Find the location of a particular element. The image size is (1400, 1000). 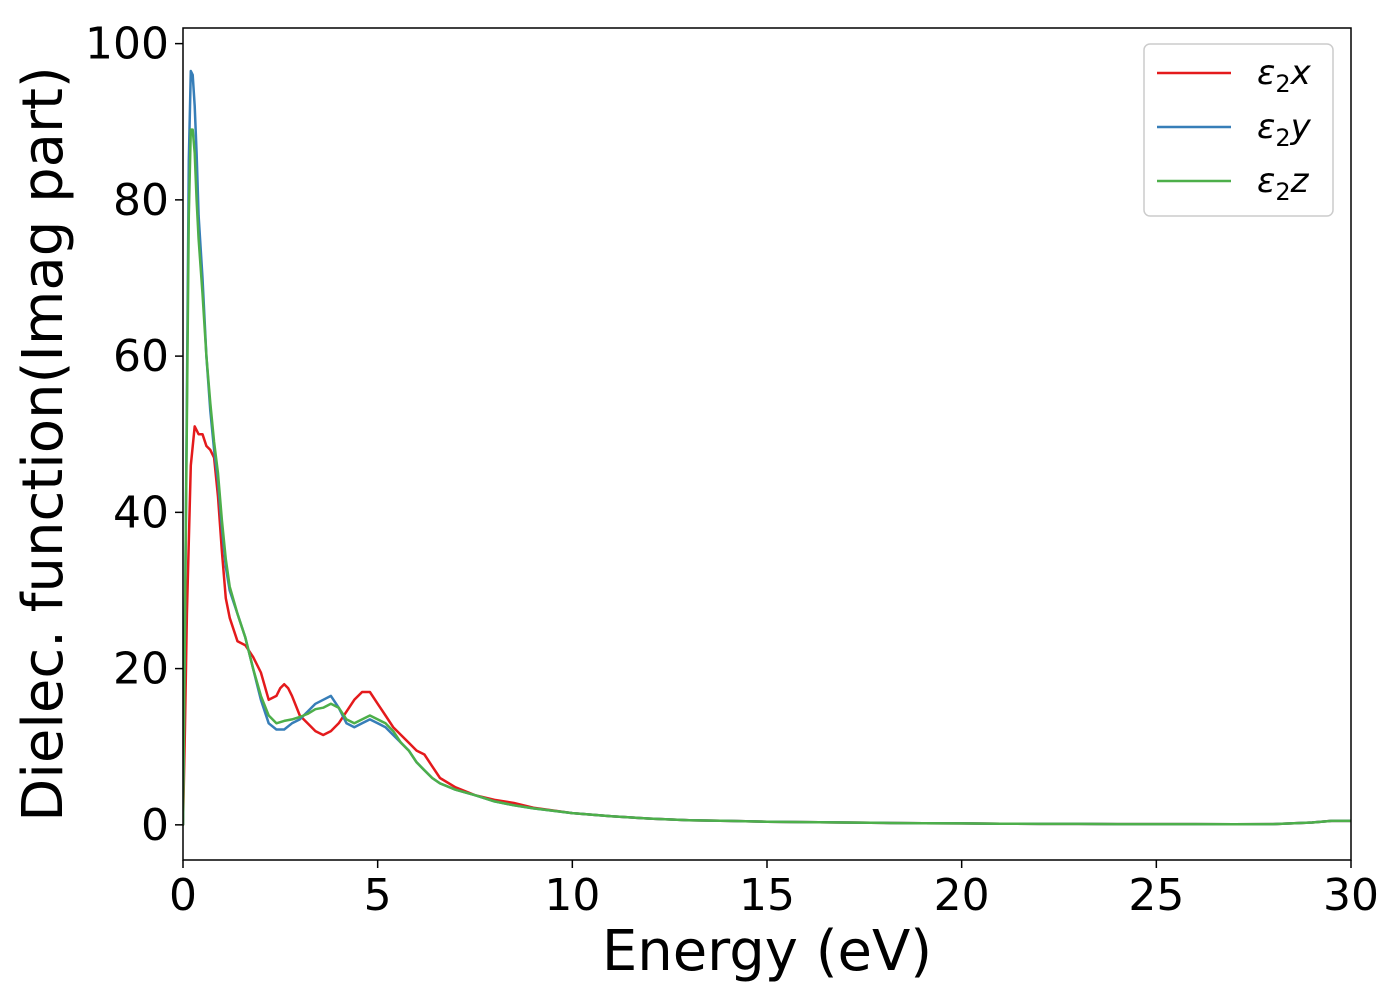

legend-label-x: ε2x is located at coordinates (1284, 75).